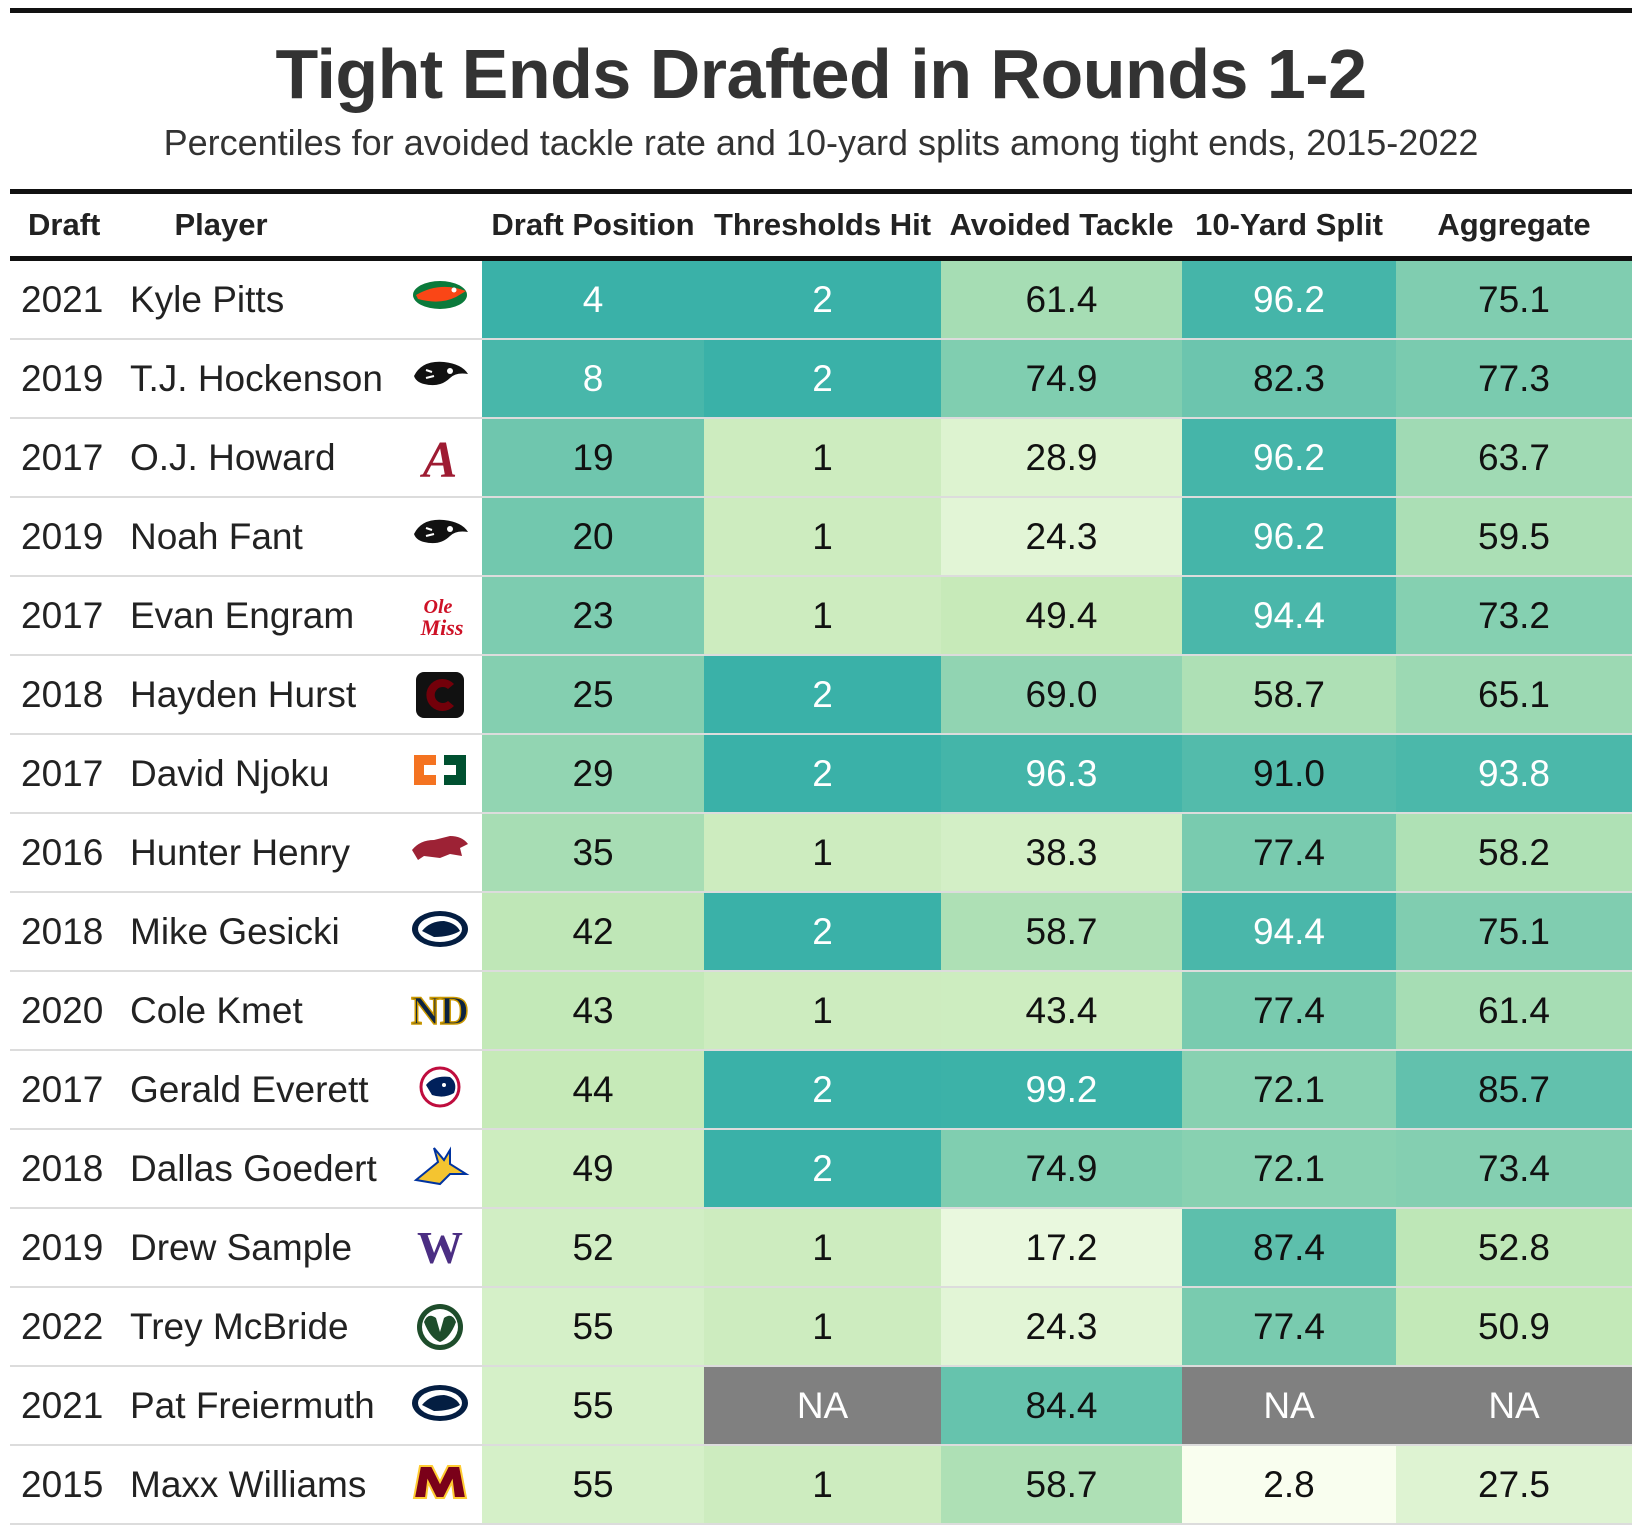  I want to click on player-name-cell: Maxx Williams, so click(264, 1485).